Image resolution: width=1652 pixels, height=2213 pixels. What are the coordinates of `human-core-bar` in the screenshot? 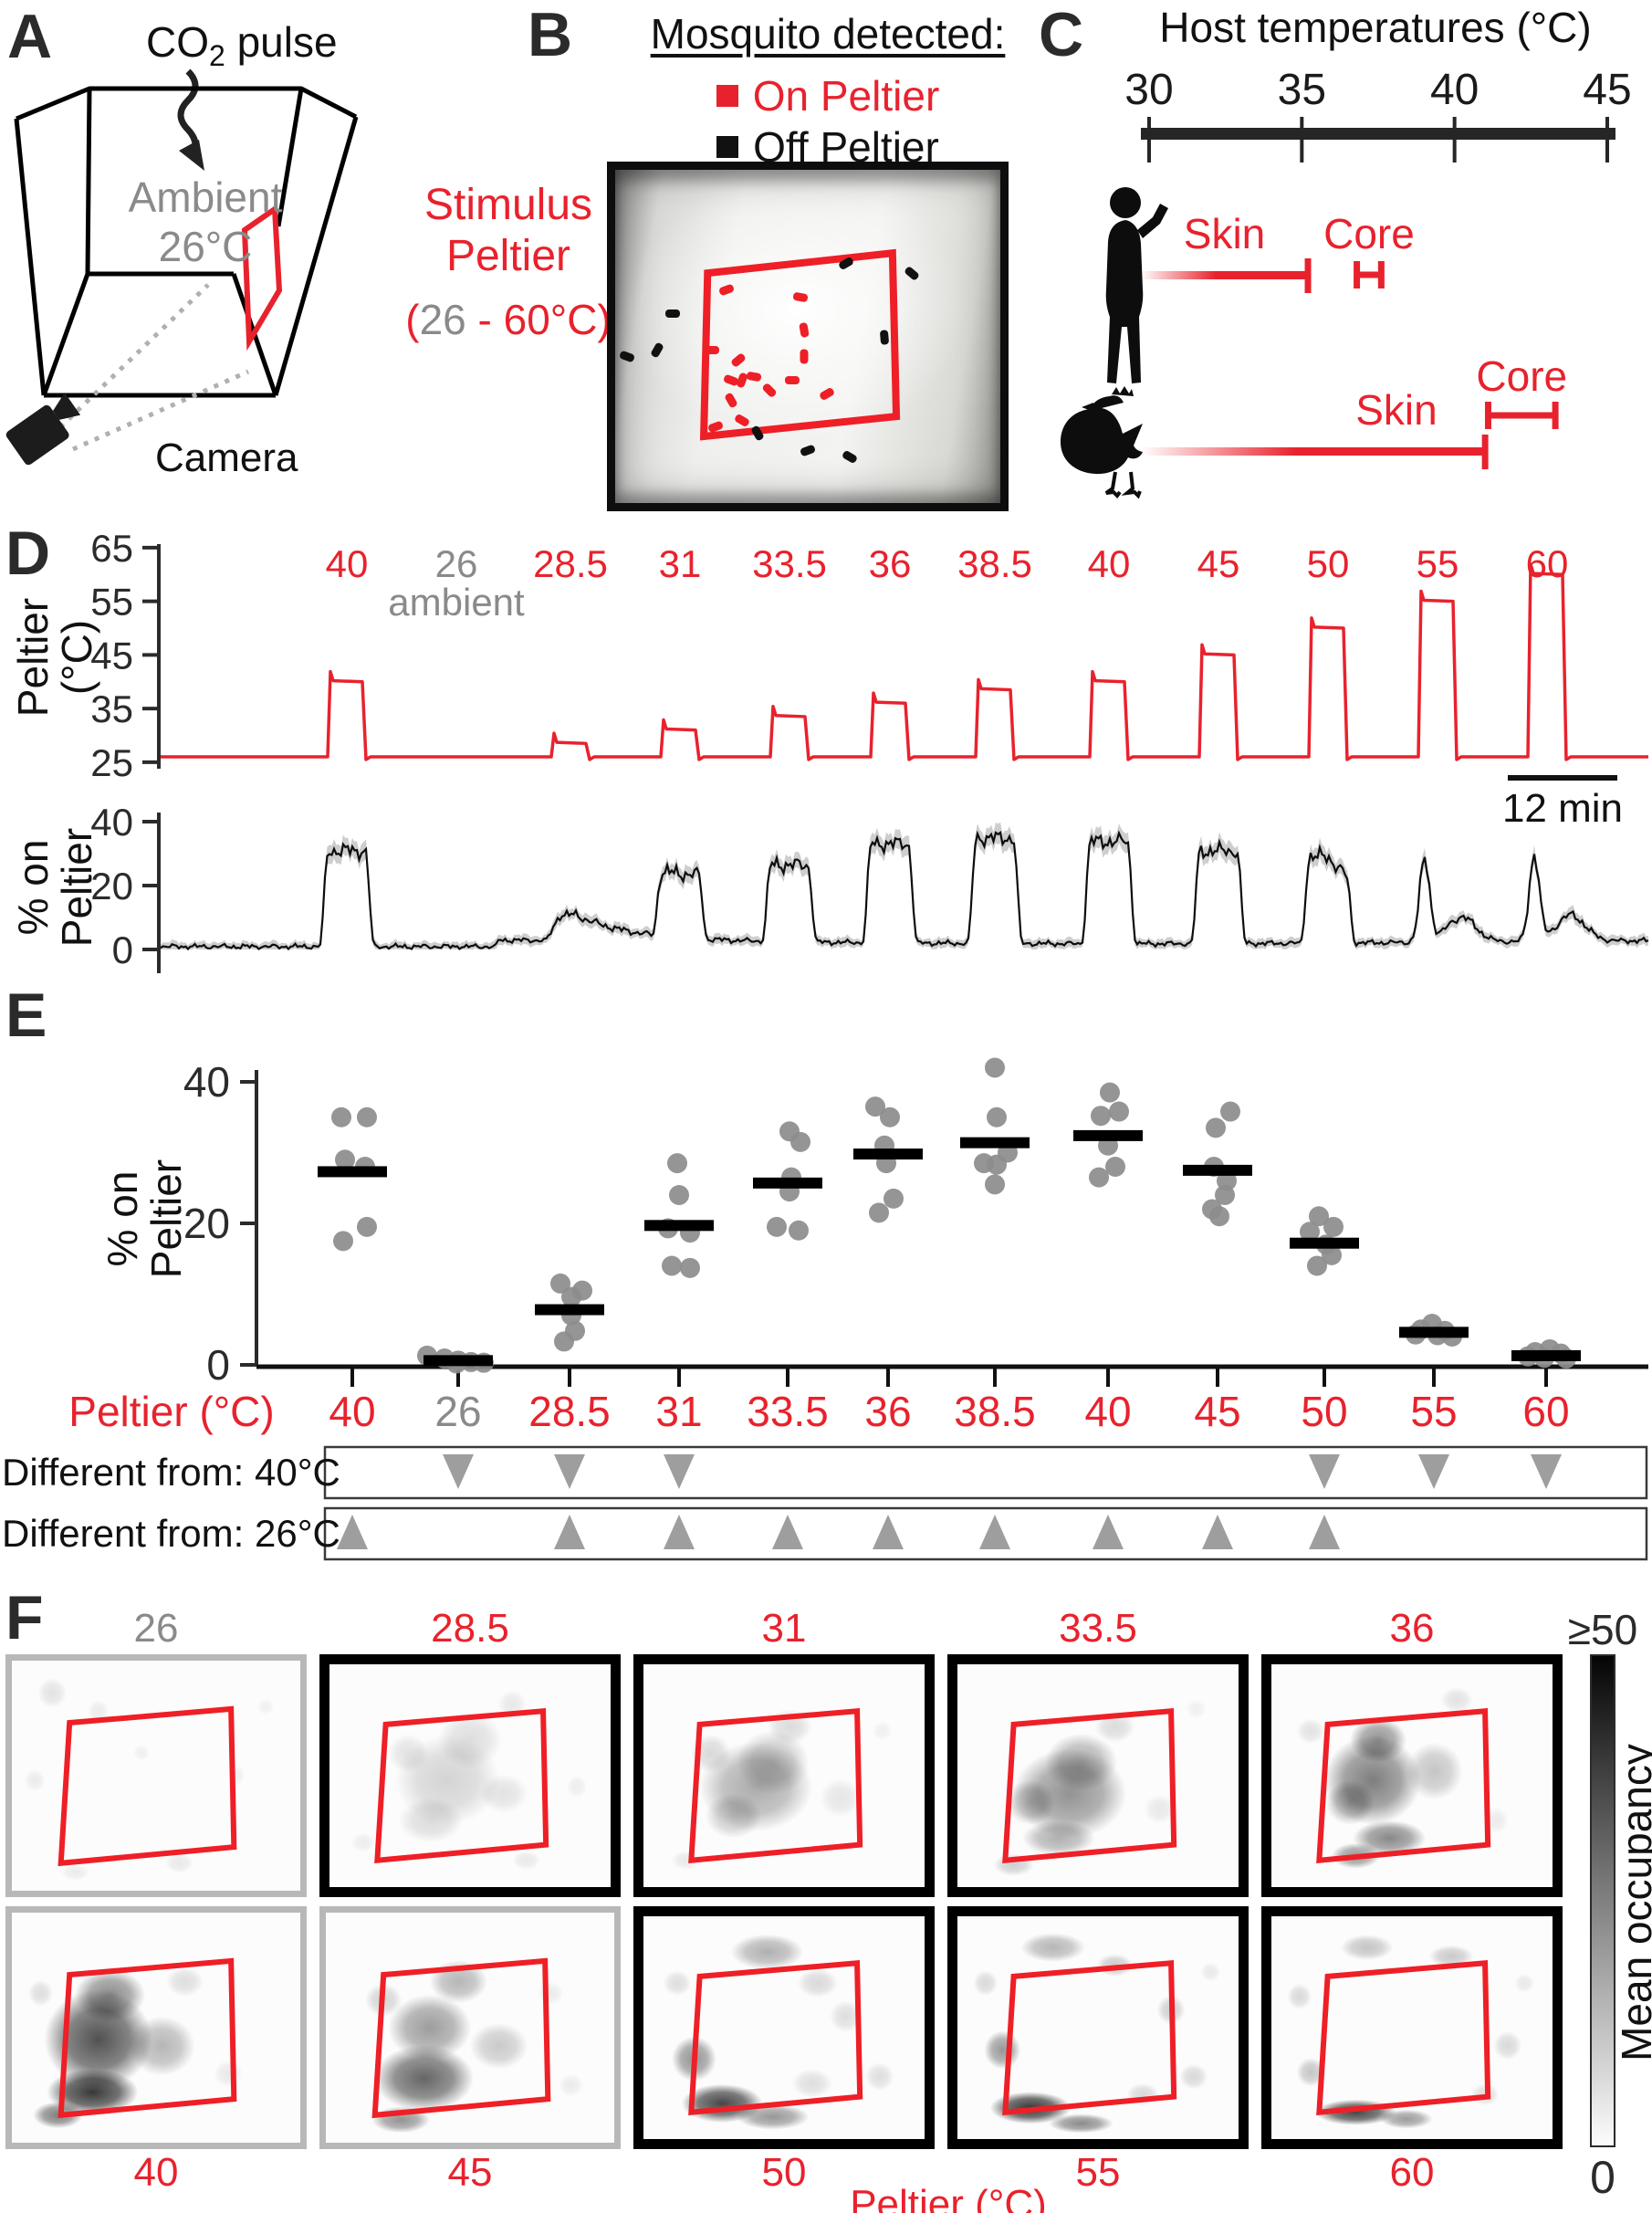 It's located at (1369, 274).